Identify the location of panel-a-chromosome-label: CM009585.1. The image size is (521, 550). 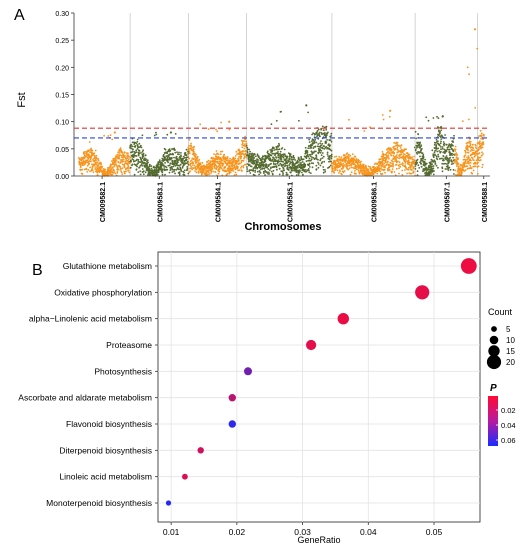
(290, 202).